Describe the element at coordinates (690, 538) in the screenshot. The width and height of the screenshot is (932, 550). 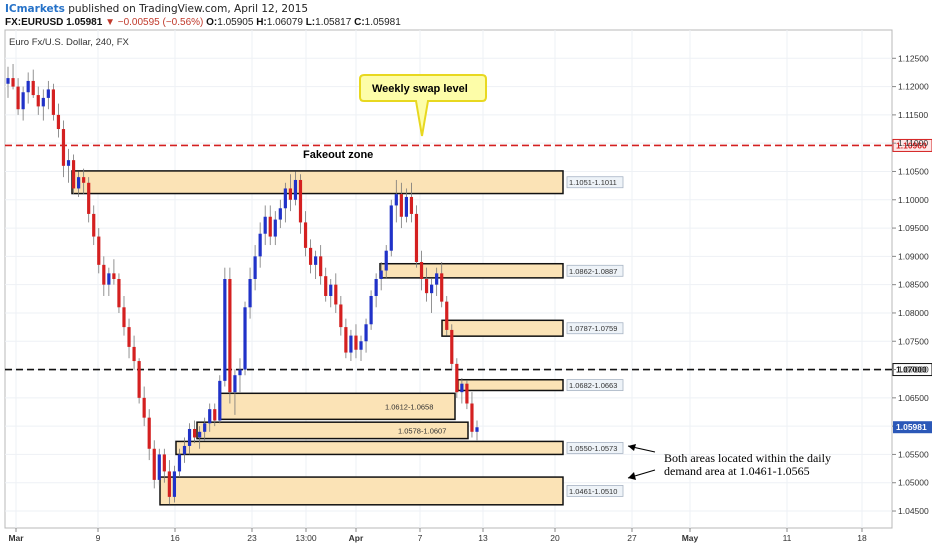
I see `x-tick-label: May` at that location.